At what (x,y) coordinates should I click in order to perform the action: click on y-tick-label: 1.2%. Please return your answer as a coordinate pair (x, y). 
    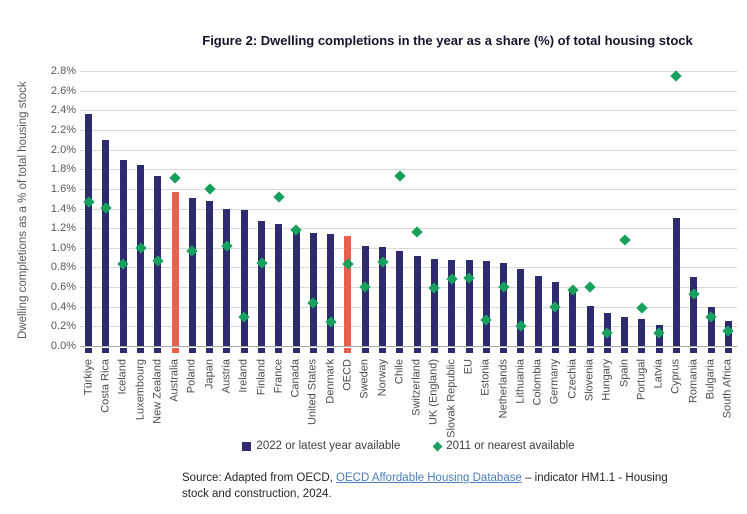
    Looking at the image, I should click on (63, 228).